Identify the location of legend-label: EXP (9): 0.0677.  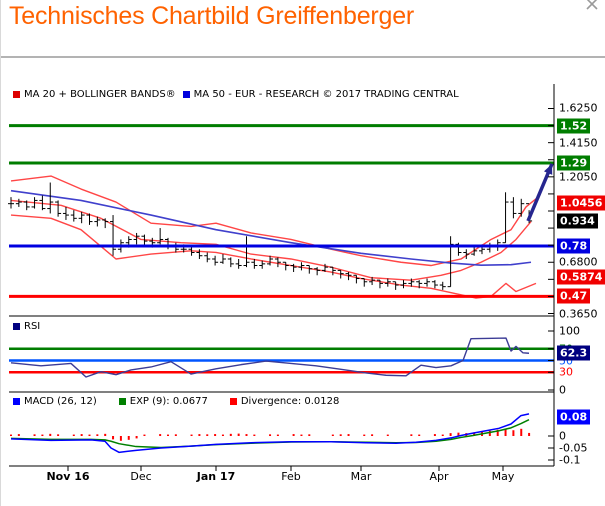
(168, 401).